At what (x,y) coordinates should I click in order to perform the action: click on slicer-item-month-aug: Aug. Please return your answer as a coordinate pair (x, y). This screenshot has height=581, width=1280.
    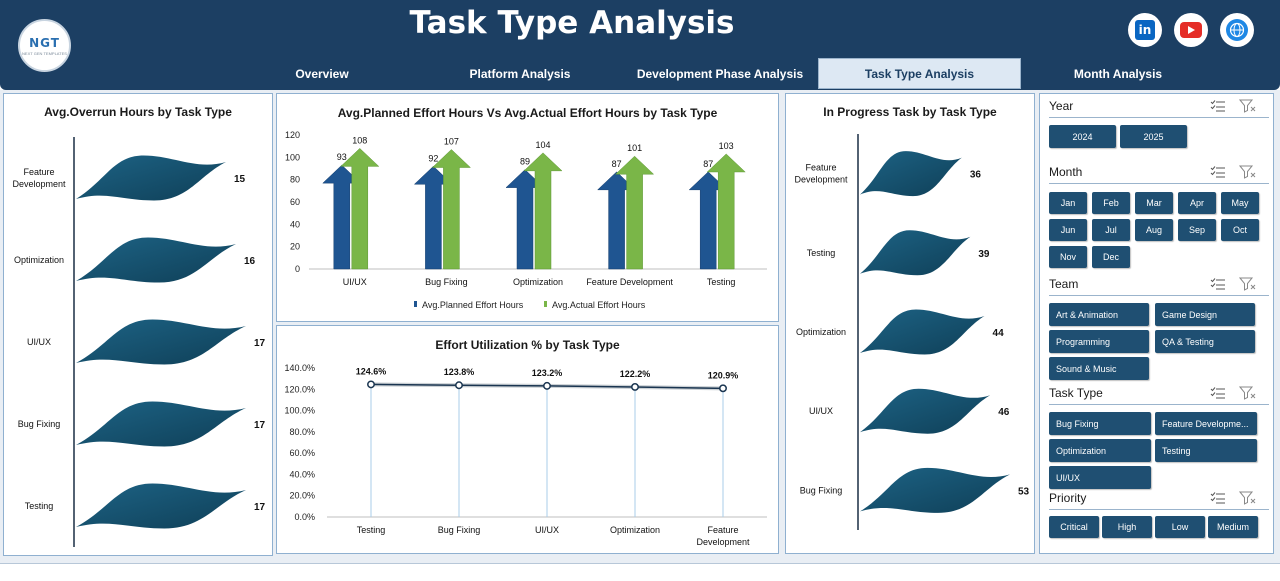
    Looking at the image, I should click on (1154, 230).